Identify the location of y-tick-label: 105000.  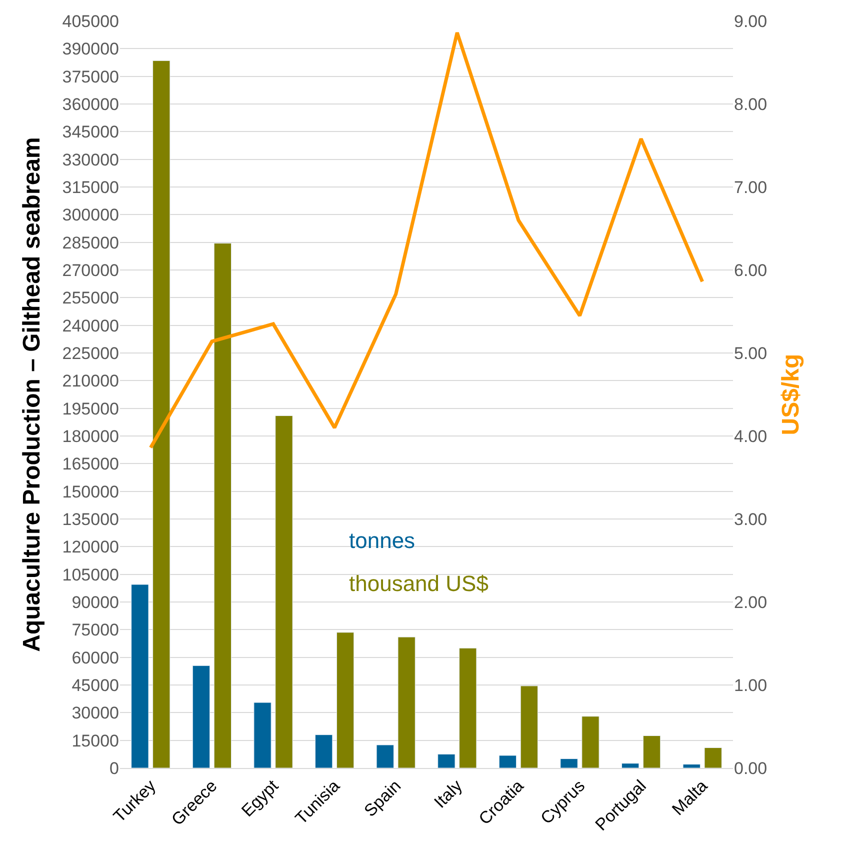
(90, 574).